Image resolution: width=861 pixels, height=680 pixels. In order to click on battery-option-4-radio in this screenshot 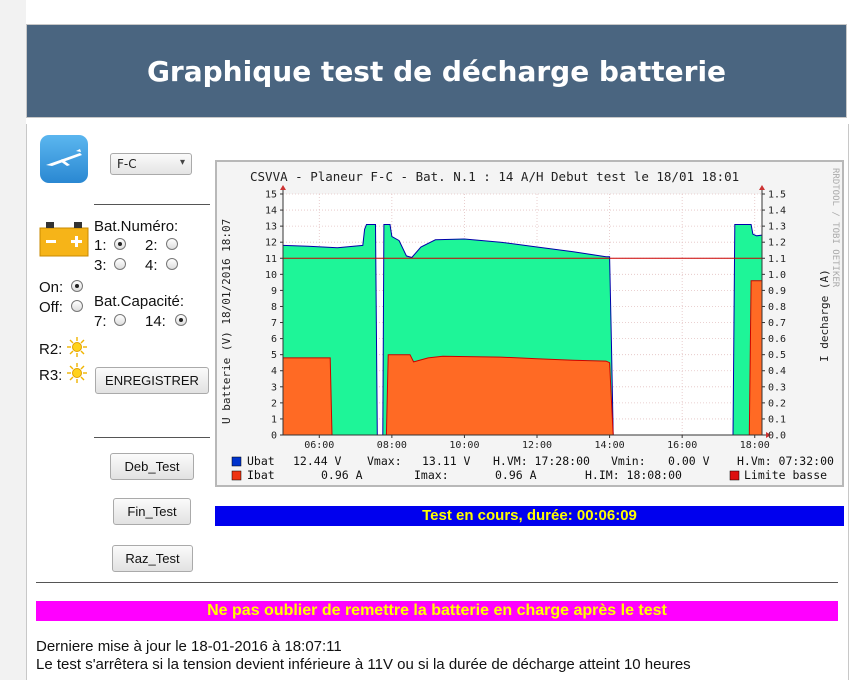, I will do `click(172, 264)`.